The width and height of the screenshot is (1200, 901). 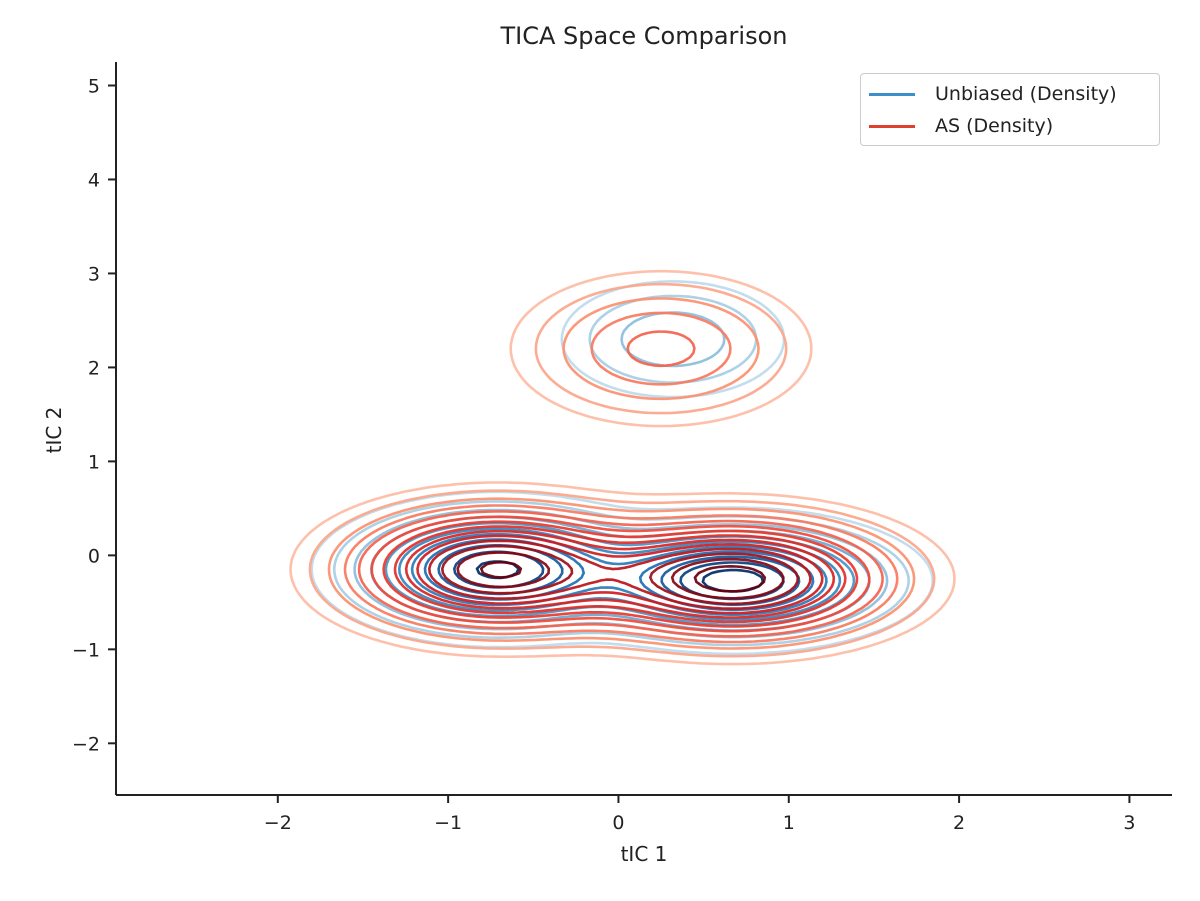 What do you see at coordinates (644, 36) in the screenshot?
I see `chart-title: TICA Space Comparison` at bounding box center [644, 36].